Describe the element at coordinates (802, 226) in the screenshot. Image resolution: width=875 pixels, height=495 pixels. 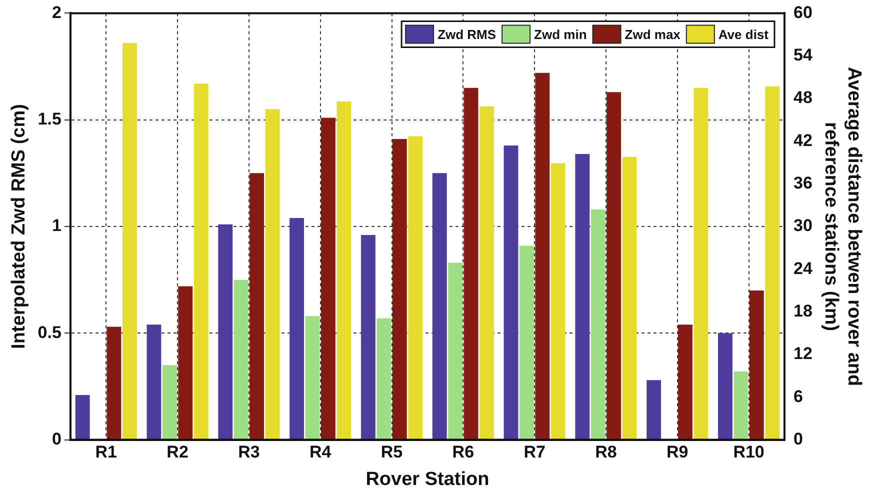
I see `y2-tick-label: 30` at that location.